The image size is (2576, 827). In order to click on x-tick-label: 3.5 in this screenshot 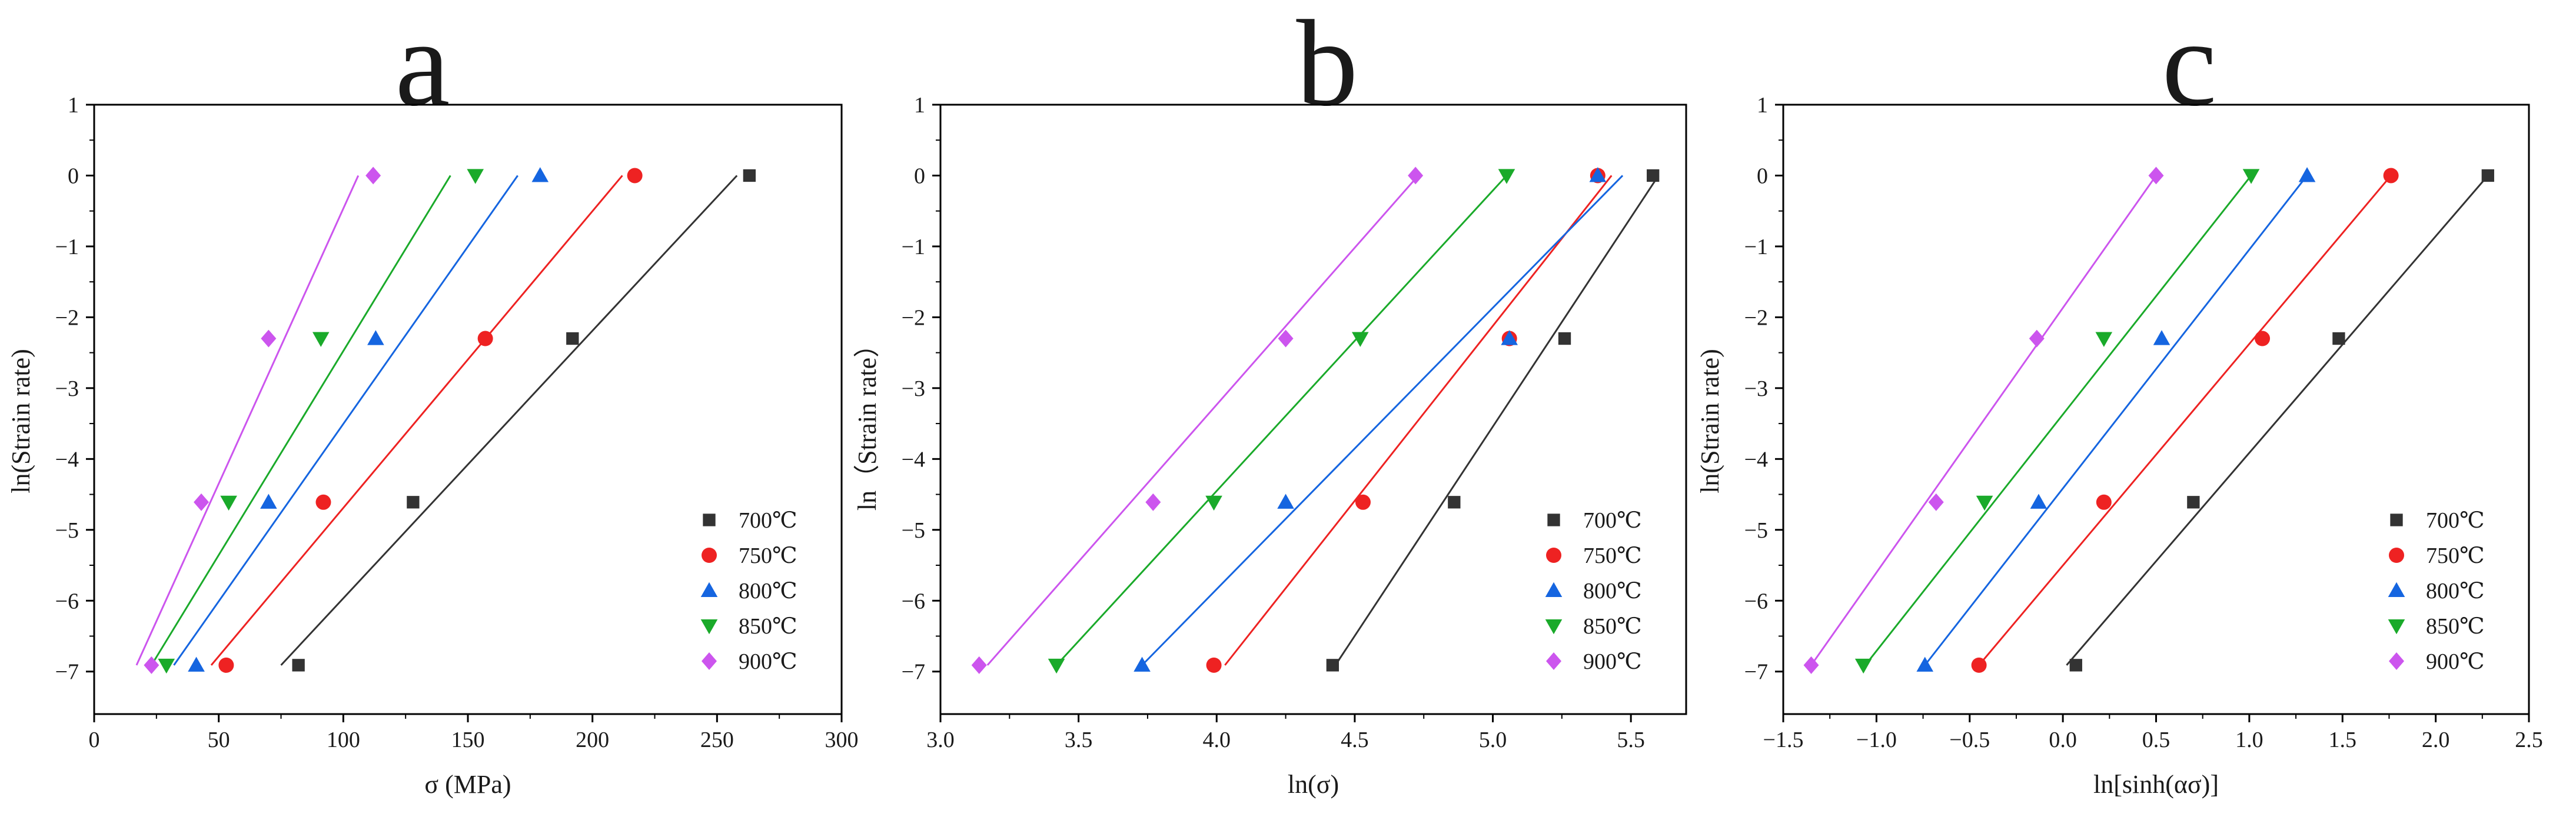, I will do `click(1079, 740)`.